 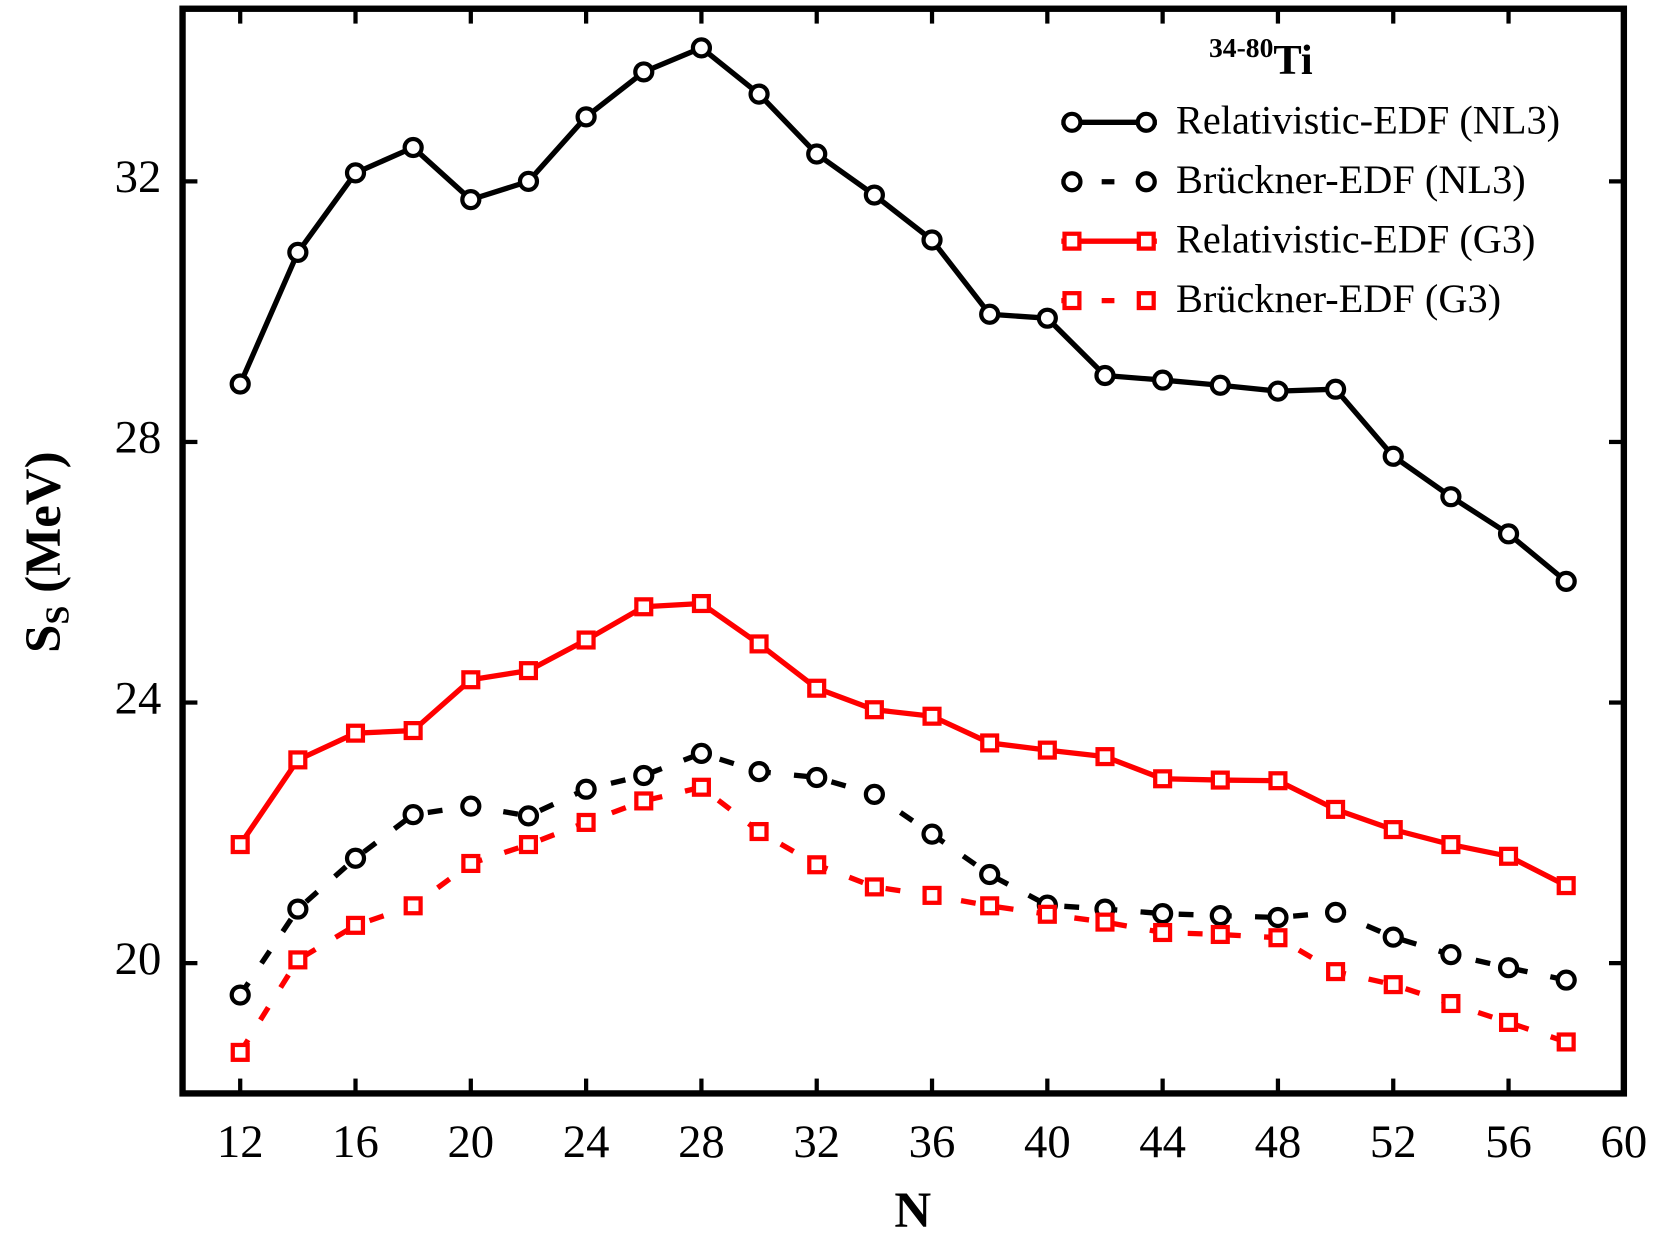 What do you see at coordinates (355, 1142) in the screenshot?
I see `x-tick-label: 16` at bounding box center [355, 1142].